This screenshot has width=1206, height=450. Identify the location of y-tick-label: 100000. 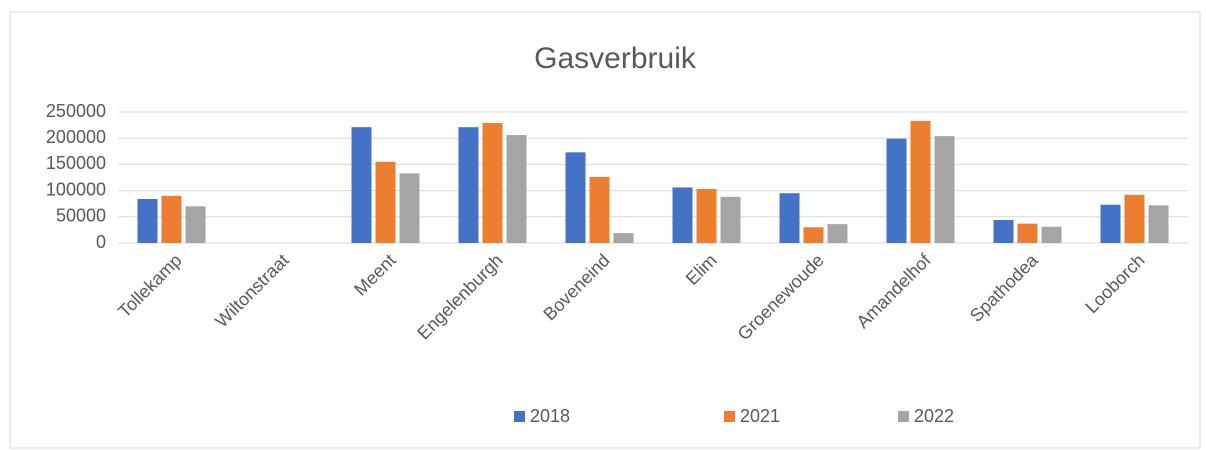
(76, 189).